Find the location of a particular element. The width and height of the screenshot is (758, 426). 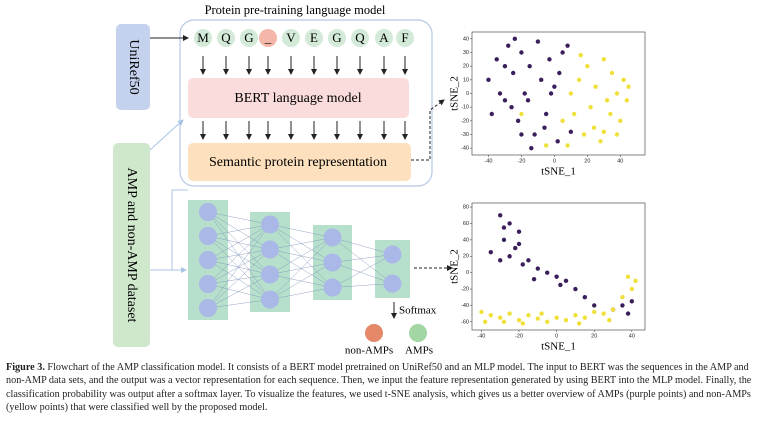

x-tick-label: 0 is located at coordinates (556, 336).